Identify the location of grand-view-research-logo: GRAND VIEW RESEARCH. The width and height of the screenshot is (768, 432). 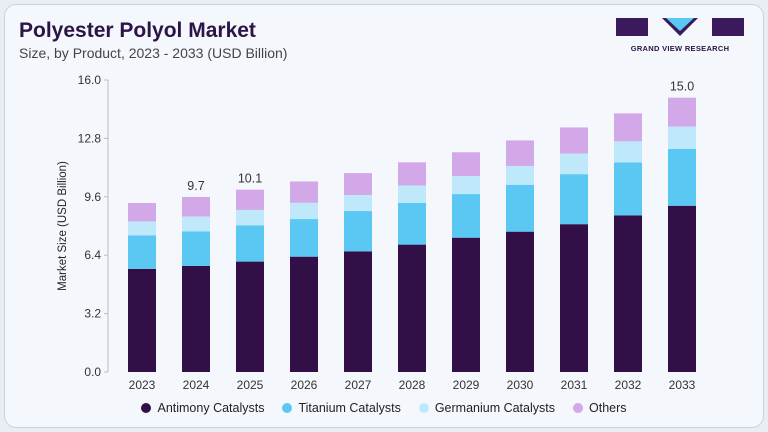
(680, 34).